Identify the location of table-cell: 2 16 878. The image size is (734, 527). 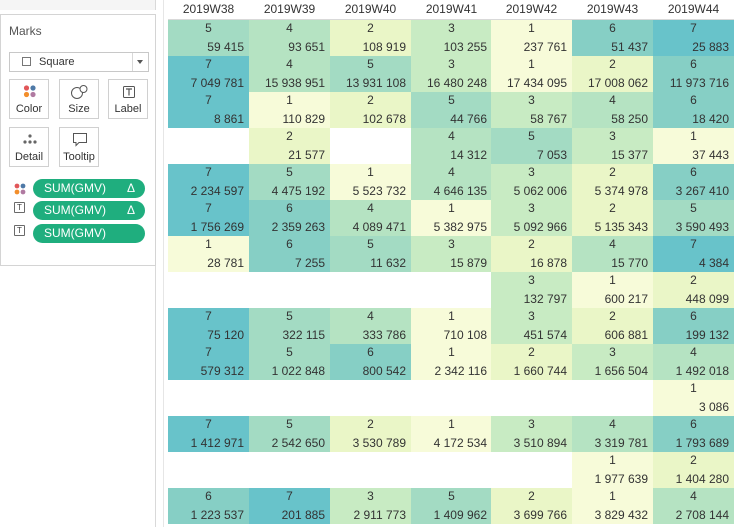
(531, 254).